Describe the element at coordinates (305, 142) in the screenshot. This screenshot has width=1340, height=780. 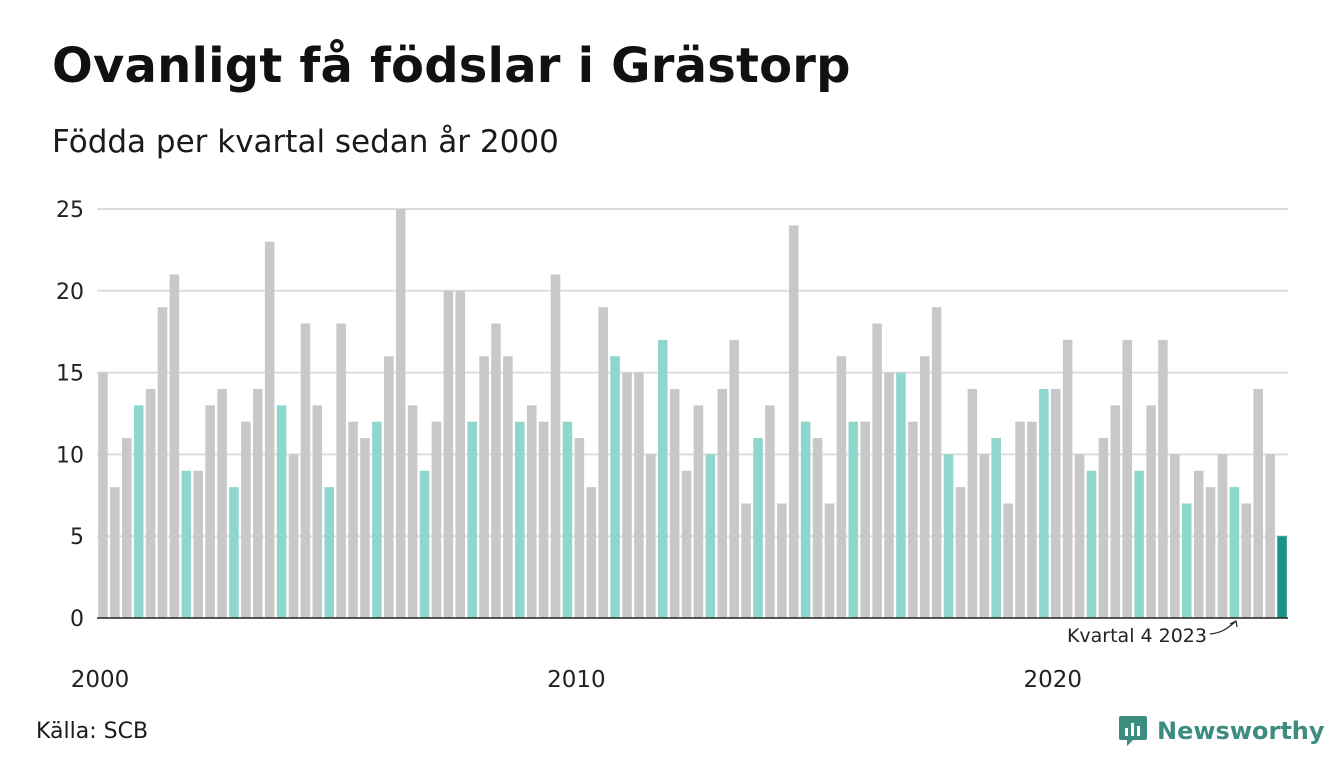
I see `chart-subtitle: Födda per kvartal sedan år 2000` at that location.